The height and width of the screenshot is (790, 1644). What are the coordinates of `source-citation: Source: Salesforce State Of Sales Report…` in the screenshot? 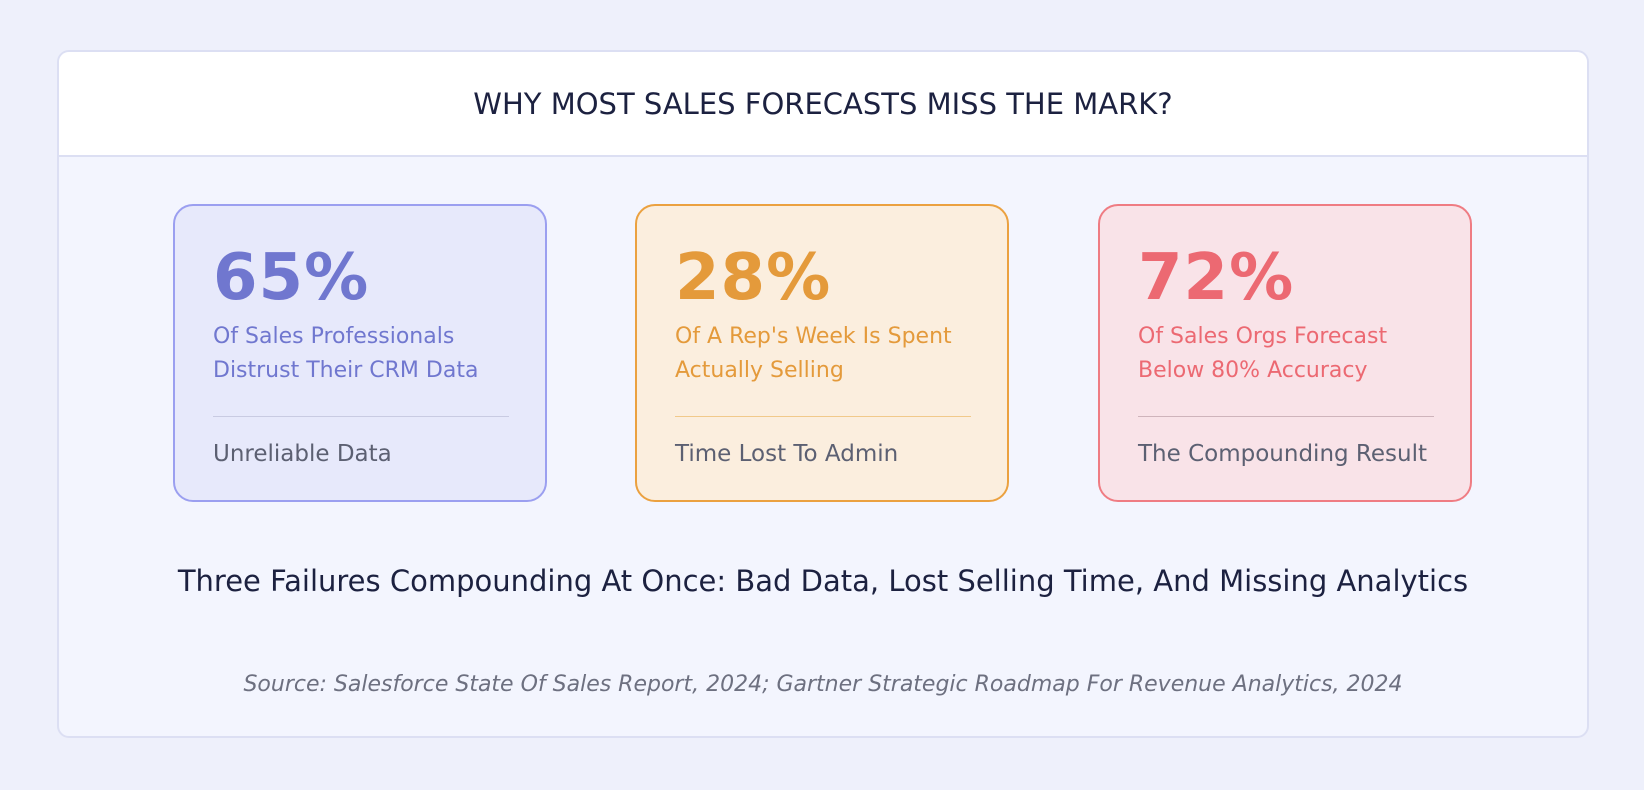 It's located at (823, 684).